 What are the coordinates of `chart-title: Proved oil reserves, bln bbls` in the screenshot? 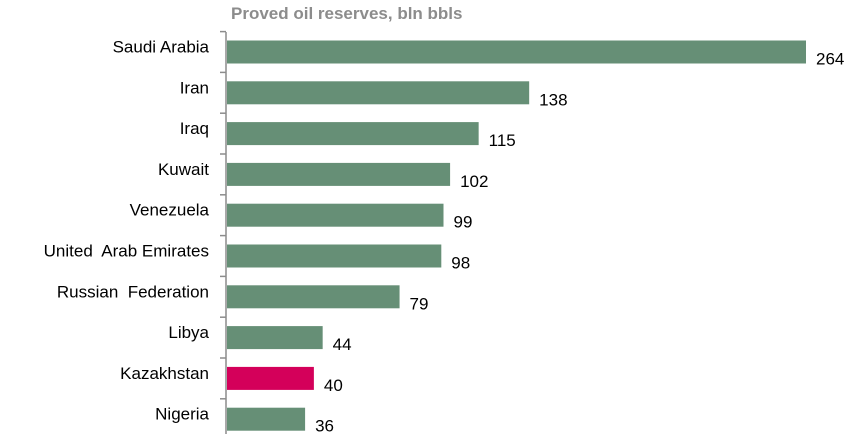 It's located at (346, 13).